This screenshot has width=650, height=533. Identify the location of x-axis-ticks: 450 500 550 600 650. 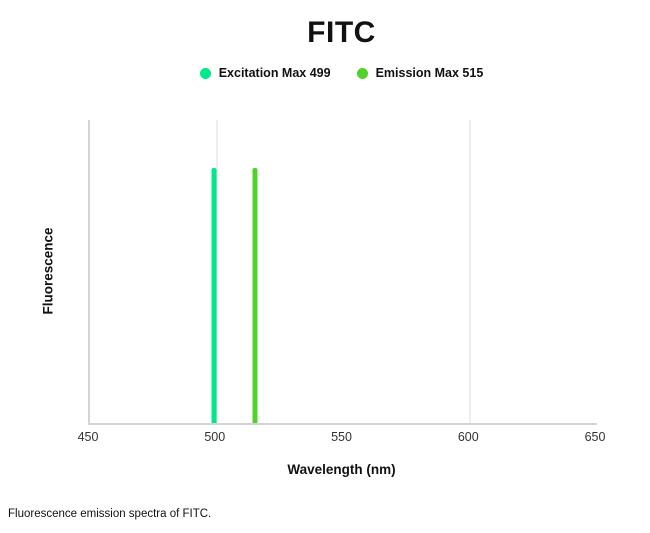
(342, 439).